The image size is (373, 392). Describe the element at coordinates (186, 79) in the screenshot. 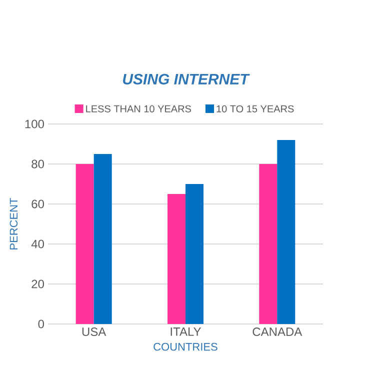

I see `chart-title: USING INTERNET` at that location.